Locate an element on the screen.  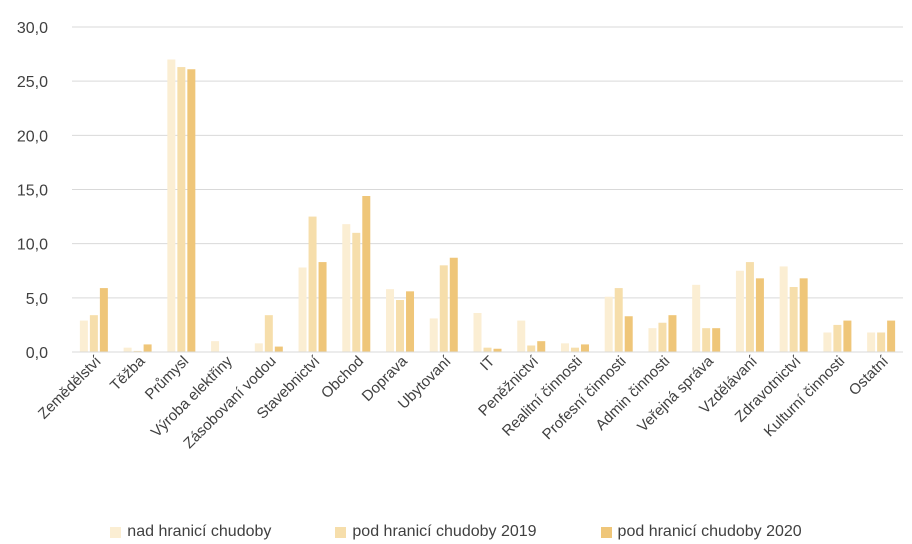
y-tick-label: 20,0 is located at coordinates (32, 136).